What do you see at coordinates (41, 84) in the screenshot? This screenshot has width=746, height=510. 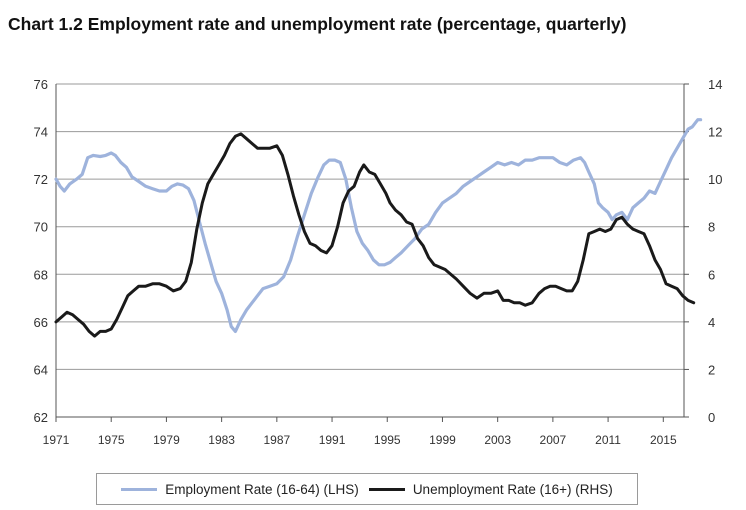 I see `left-tick-label: 76` at bounding box center [41, 84].